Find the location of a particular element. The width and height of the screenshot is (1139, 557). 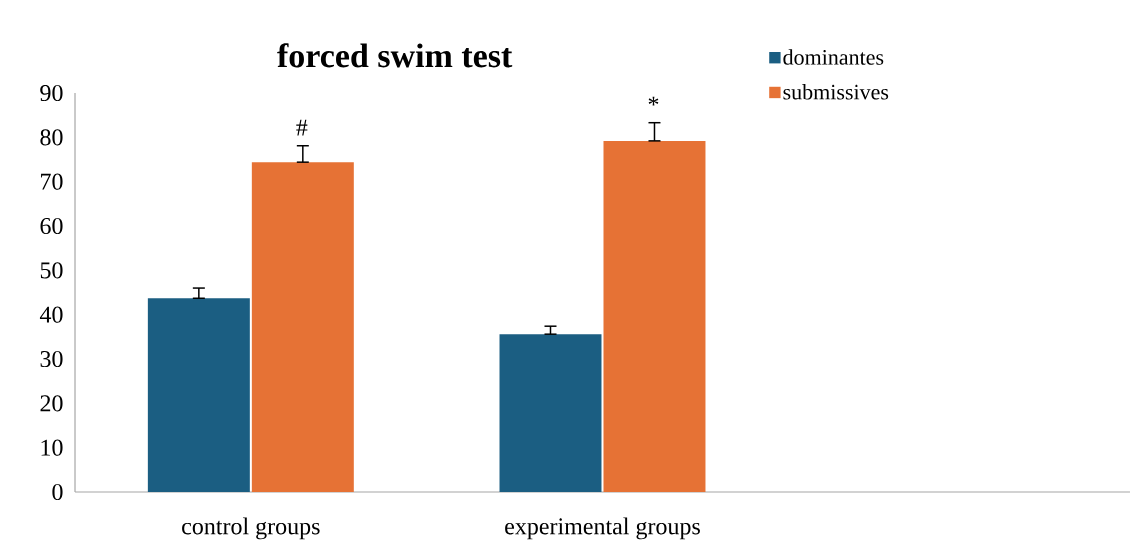

y-tick-label: 10 is located at coordinates (52, 447).